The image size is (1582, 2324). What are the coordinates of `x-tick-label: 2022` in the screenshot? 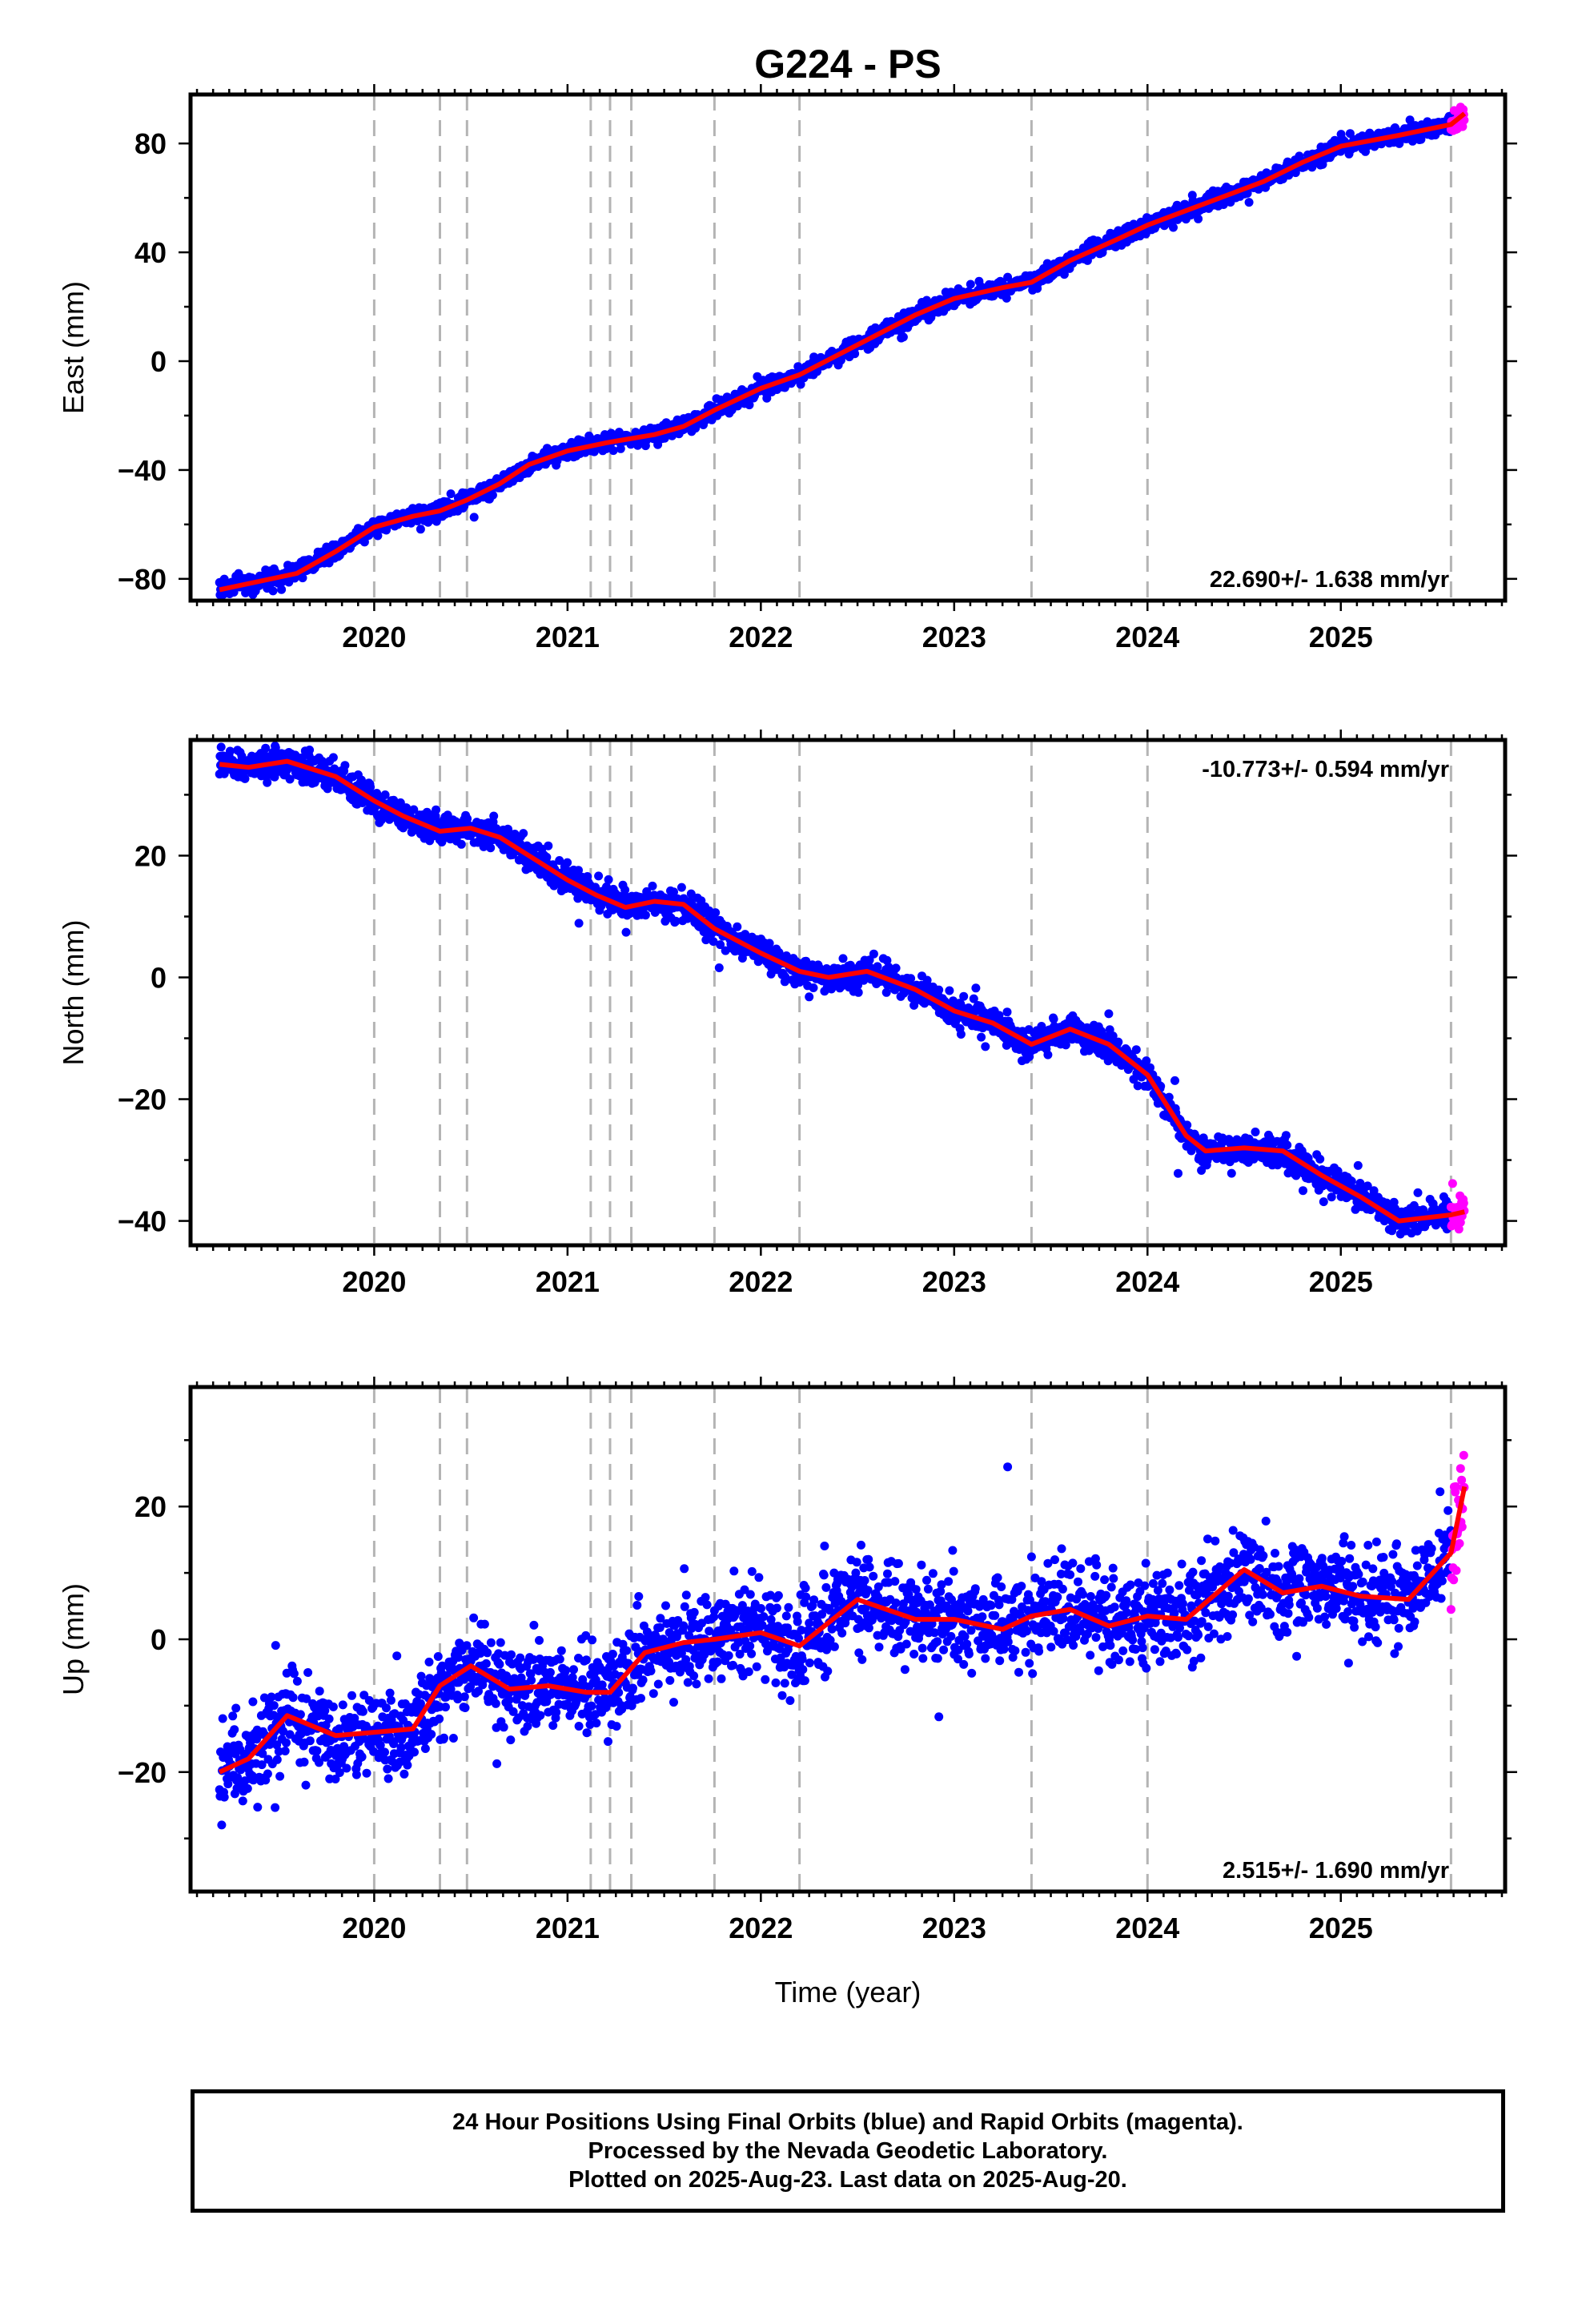 It's located at (761, 637).